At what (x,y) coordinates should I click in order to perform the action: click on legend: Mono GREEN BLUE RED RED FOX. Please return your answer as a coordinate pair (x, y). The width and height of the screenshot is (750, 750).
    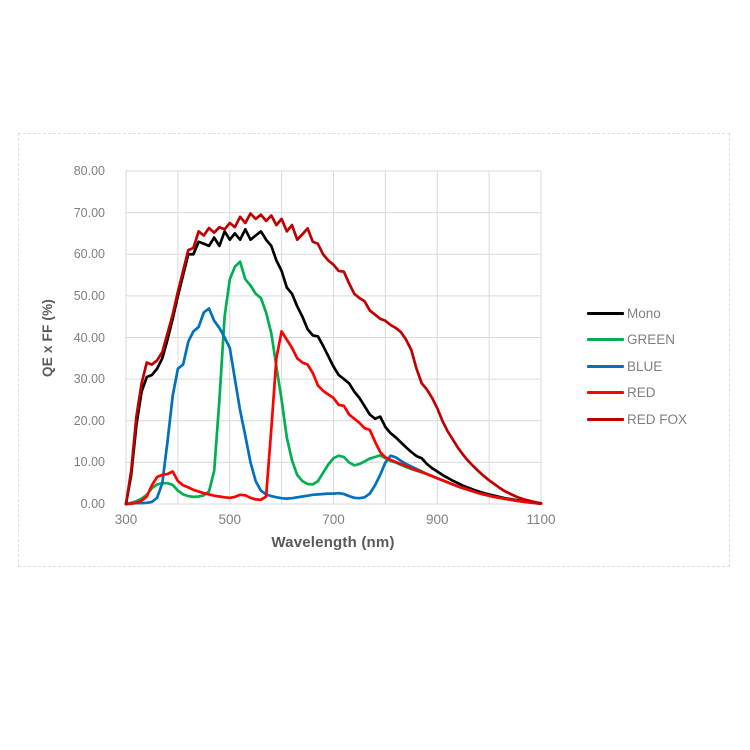
    Looking at the image, I should click on (637, 366).